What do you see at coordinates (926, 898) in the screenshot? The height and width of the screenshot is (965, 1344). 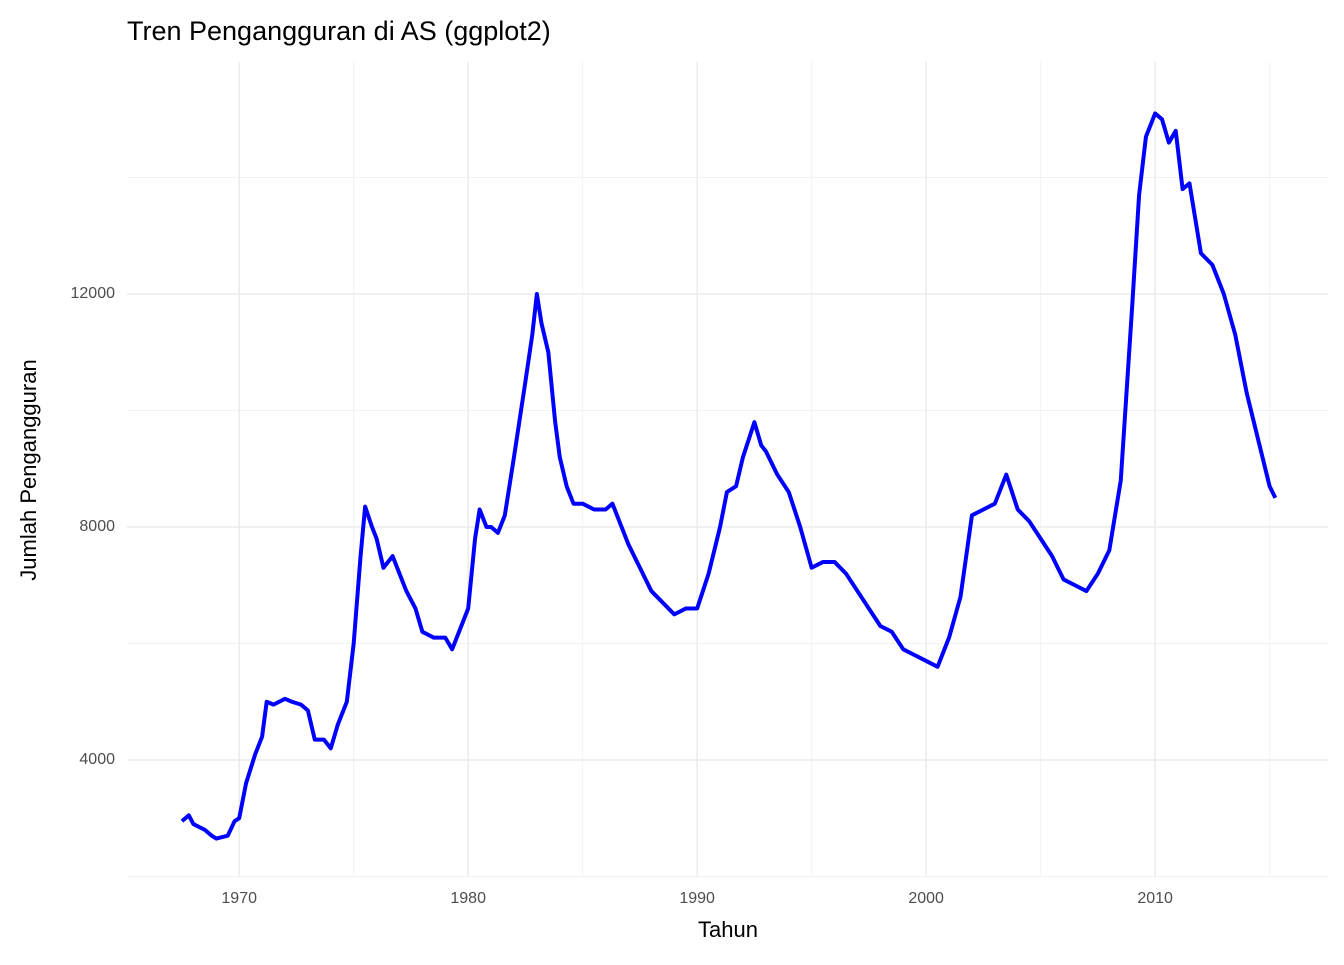 I see `x-tick-label: 2000` at bounding box center [926, 898].